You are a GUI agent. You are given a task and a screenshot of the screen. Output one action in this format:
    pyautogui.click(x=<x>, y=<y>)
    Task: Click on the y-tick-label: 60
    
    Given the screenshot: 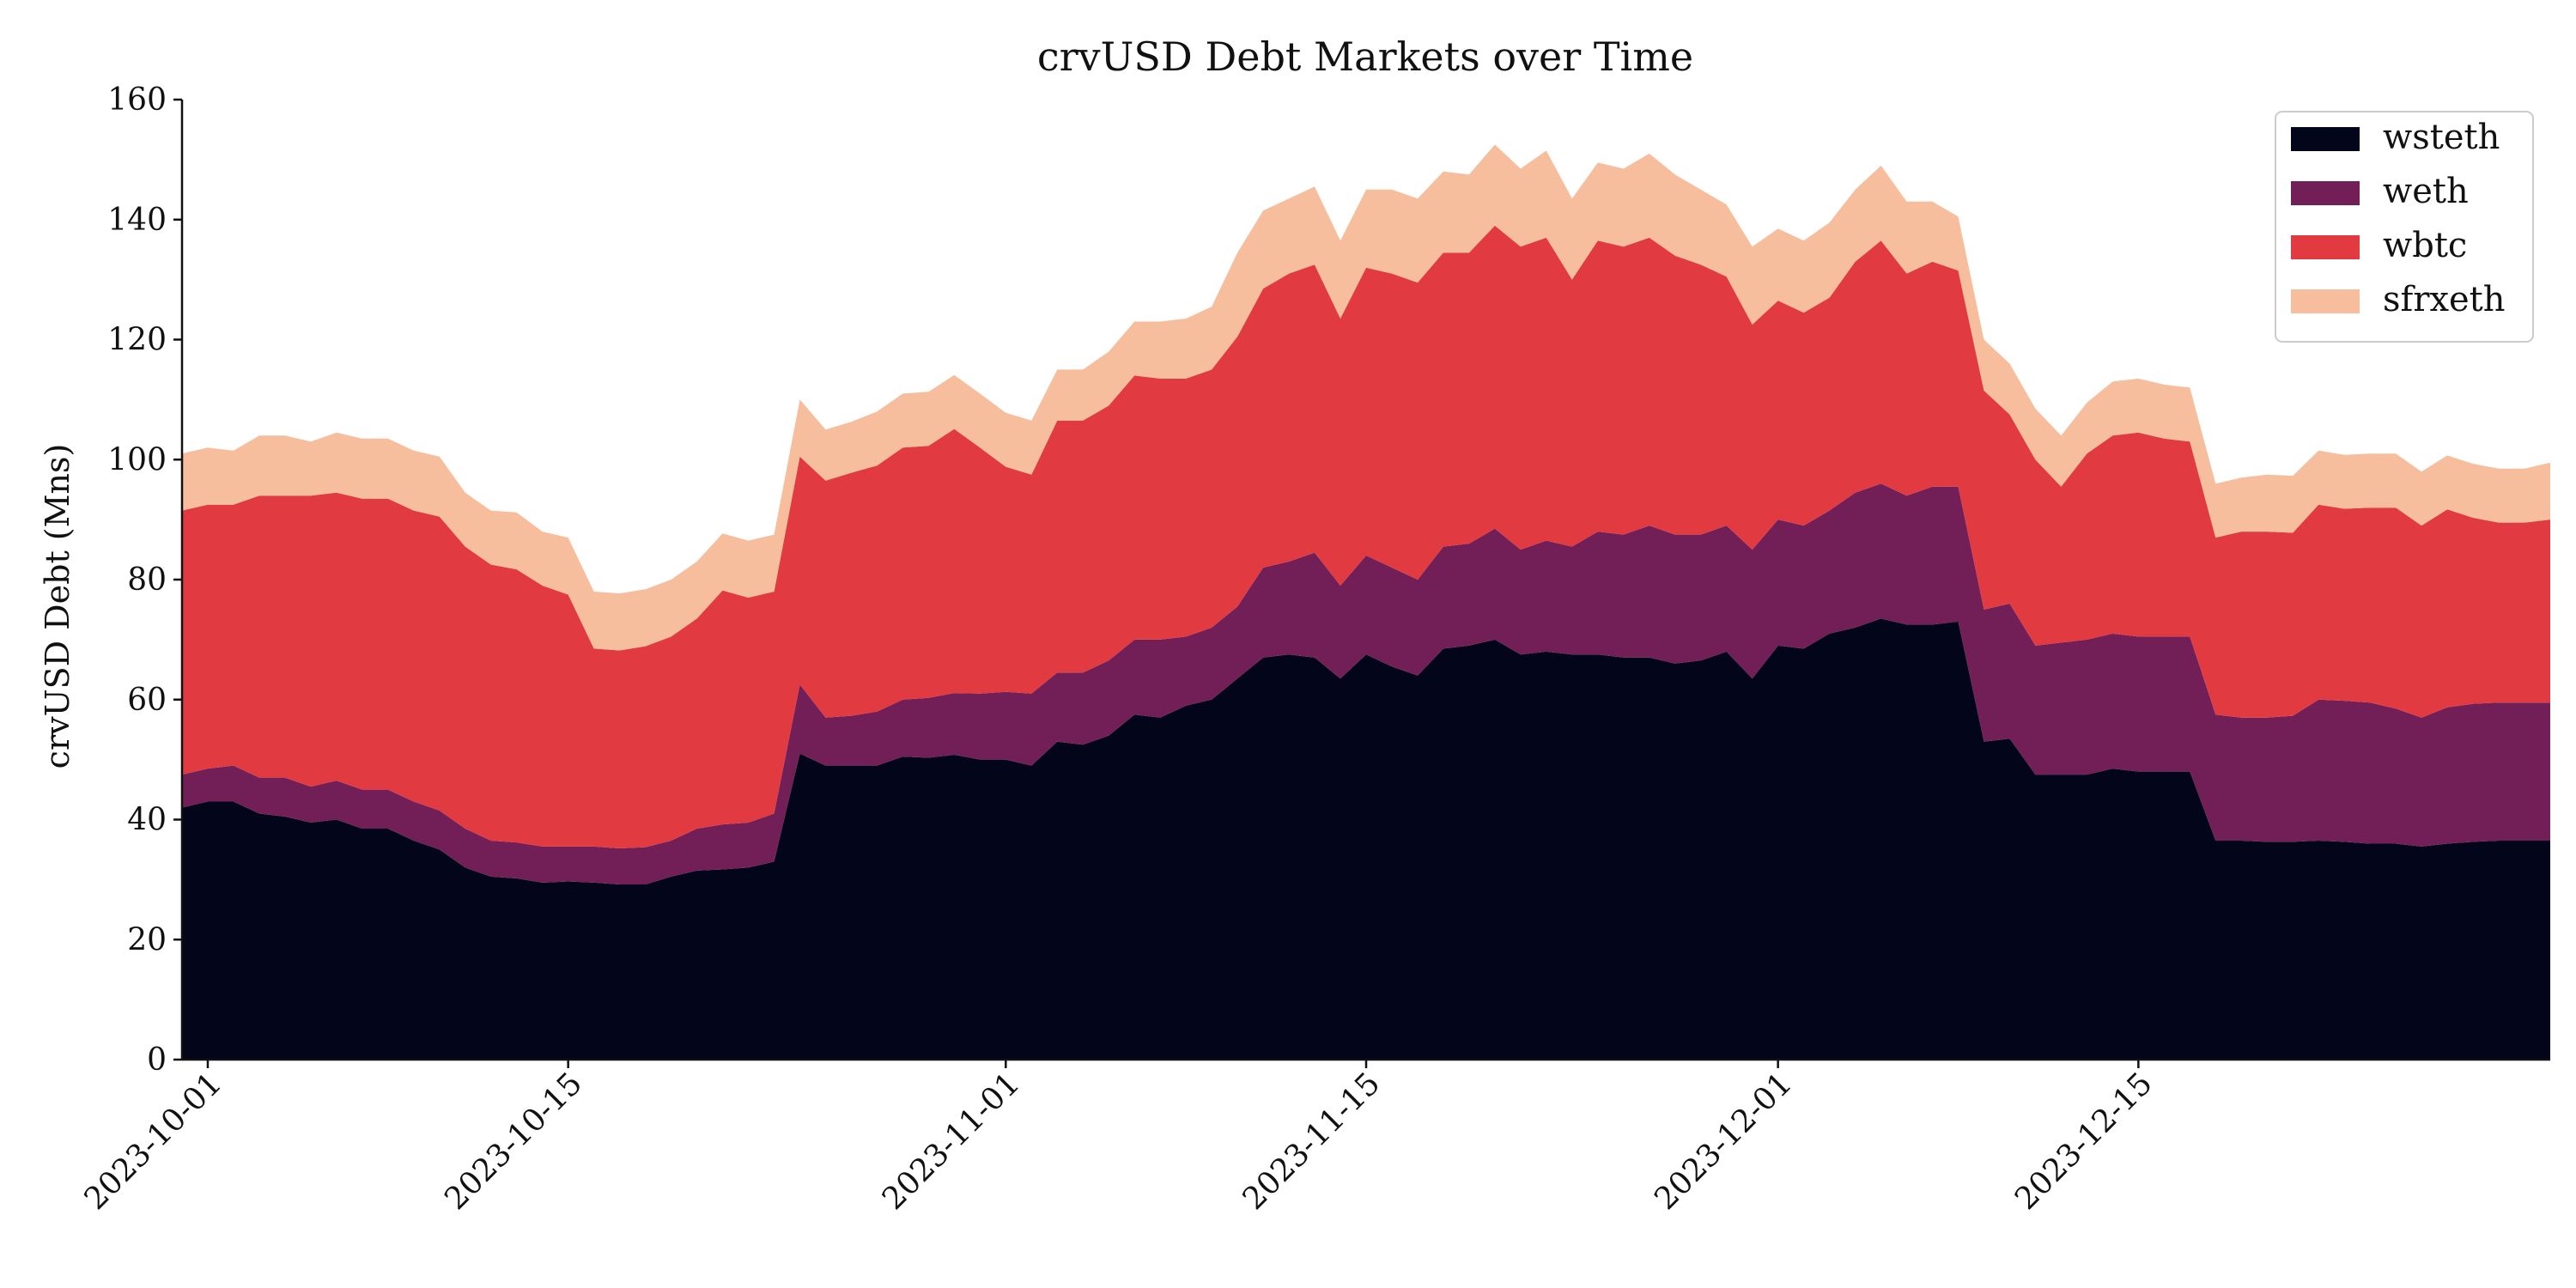 What is the action you would take?
    pyautogui.click(x=147, y=700)
    